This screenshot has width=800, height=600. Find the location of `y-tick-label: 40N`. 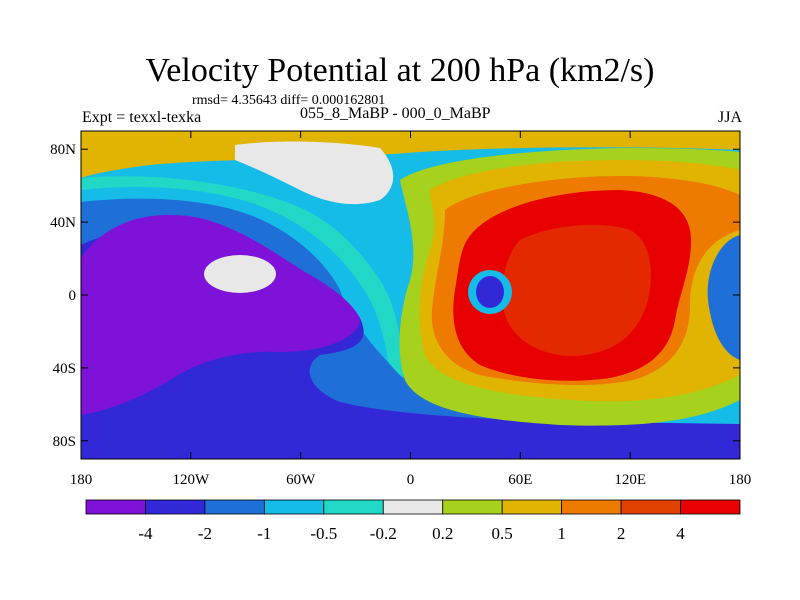

y-tick-label: 40N is located at coordinates (63, 223).